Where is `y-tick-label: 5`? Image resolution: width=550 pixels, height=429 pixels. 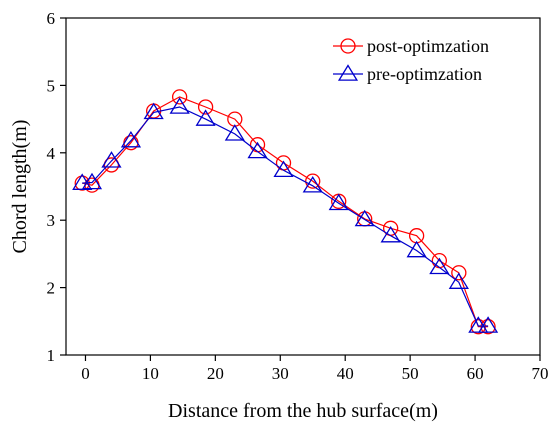 y-tick-label: 5 is located at coordinates (51, 85).